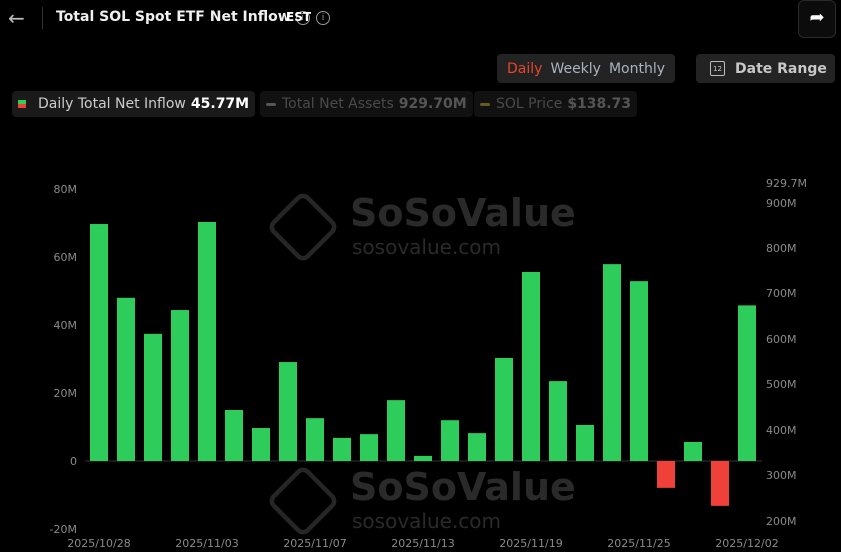 This screenshot has height=552, width=841. What do you see at coordinates (42, 18) in the screenshot?
I see `divider` at bounding box center [42, 18].